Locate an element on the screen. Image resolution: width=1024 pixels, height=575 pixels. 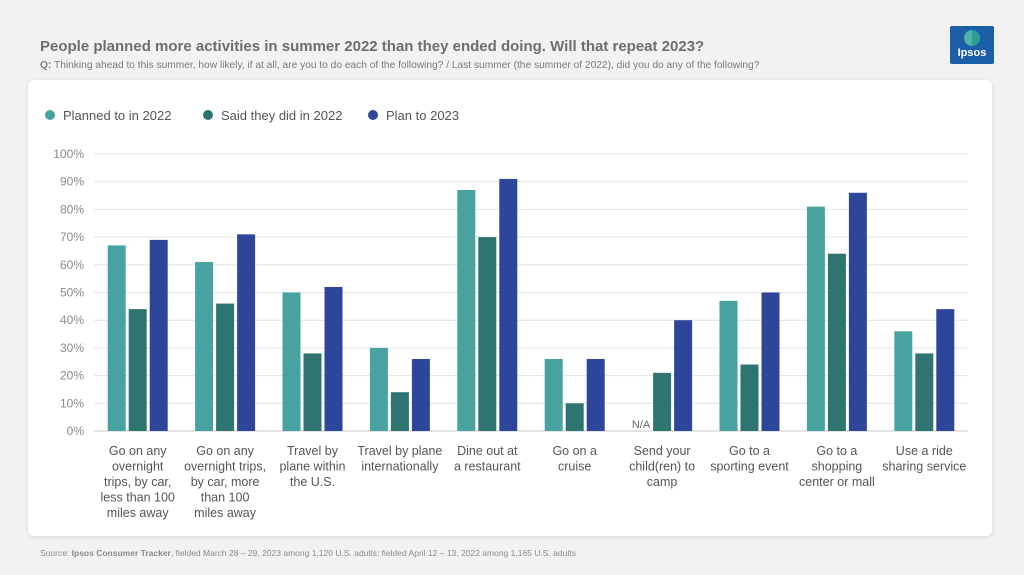
x-category-label: camp is located at coordinates (662, 482).